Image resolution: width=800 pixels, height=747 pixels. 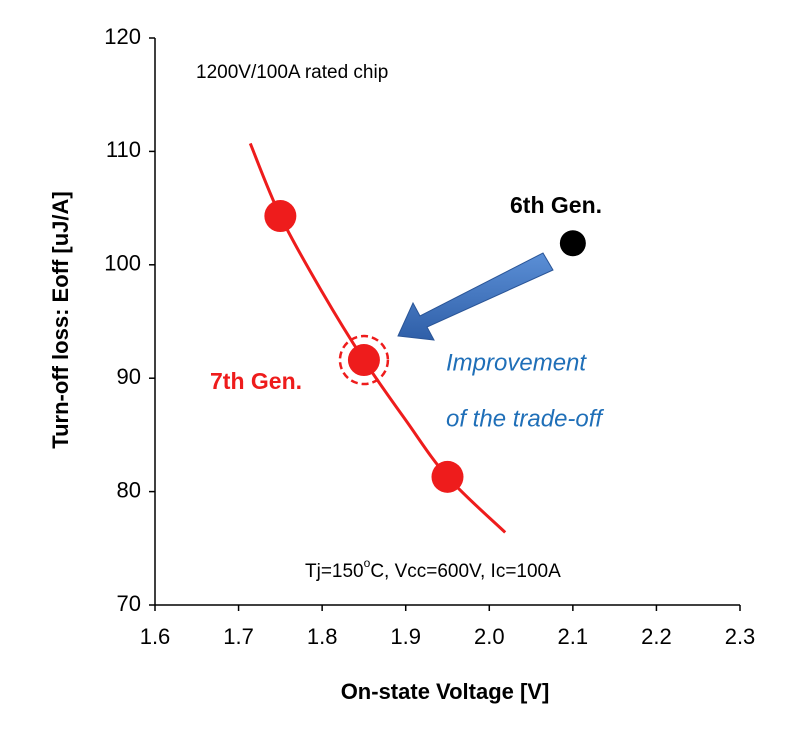 I want to click on x-tick-label: 1.8, so click(x=322, y=636).